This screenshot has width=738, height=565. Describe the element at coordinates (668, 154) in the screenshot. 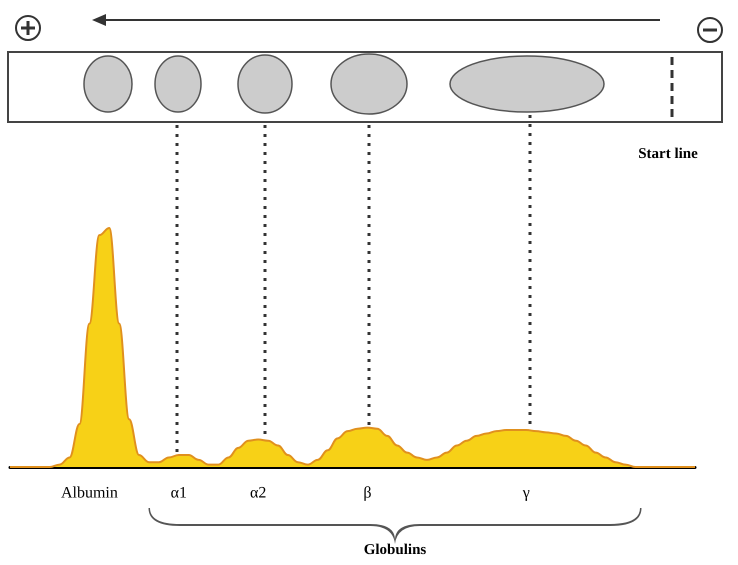

I see `text: Start line` at that location.